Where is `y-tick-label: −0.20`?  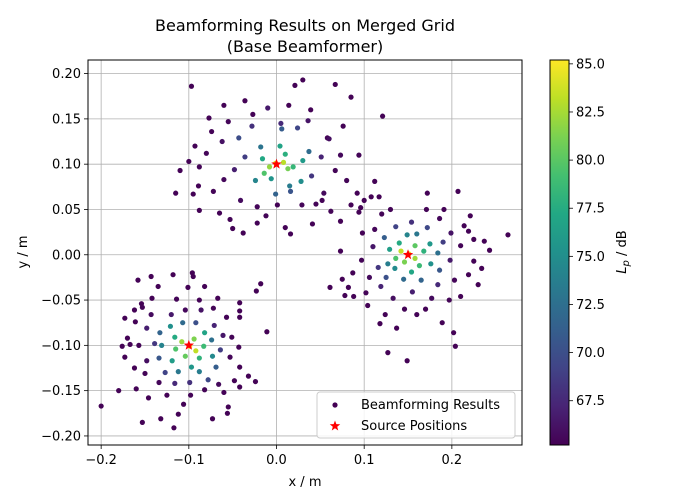 y-tick-label: −0.20 is located at coordinates (61, 436).